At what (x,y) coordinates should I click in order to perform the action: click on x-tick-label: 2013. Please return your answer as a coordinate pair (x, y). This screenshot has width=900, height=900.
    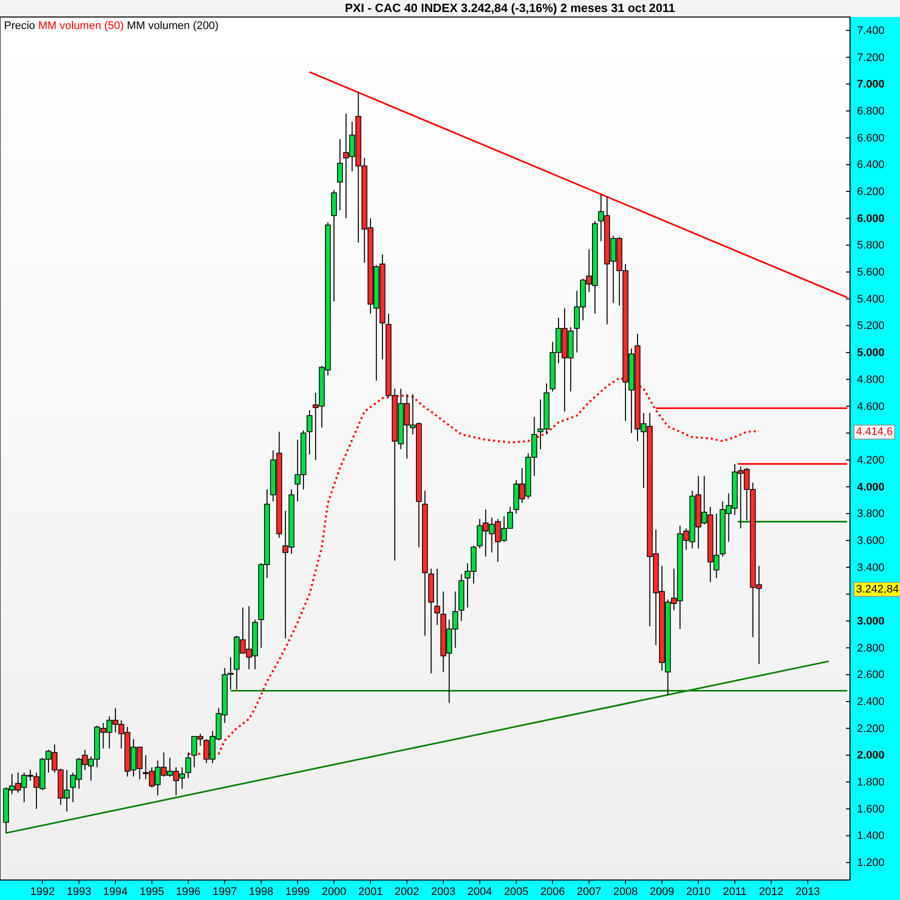
    Looking at the image, I should click on (807, 892).